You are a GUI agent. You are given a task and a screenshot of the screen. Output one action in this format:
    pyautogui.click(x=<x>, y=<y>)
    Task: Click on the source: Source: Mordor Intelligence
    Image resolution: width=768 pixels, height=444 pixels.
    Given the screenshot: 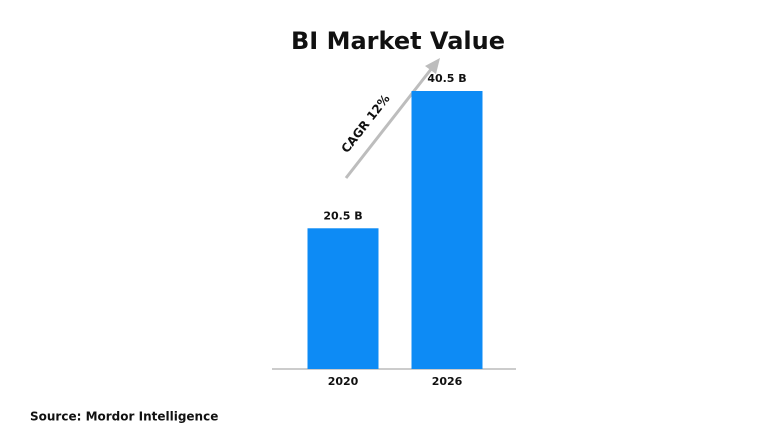 What is the action you would take?
    pyautogui.click(x=124, y=417)
    